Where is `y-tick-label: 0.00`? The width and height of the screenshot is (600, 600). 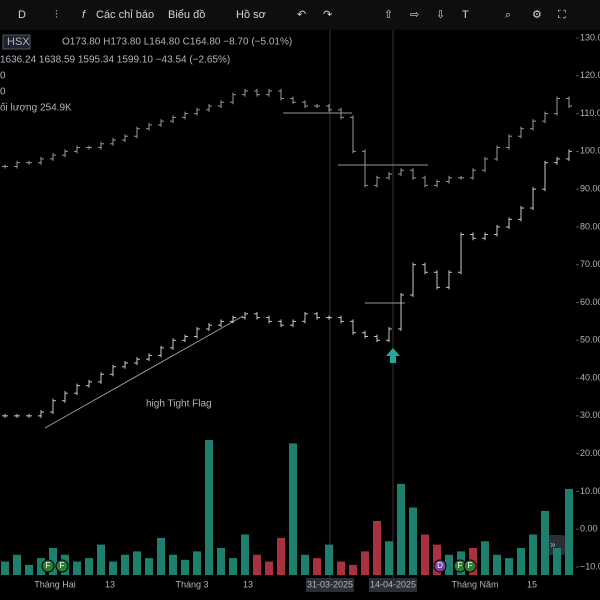
y-tick-label: 0.00 is located at coordinates (589, 529).